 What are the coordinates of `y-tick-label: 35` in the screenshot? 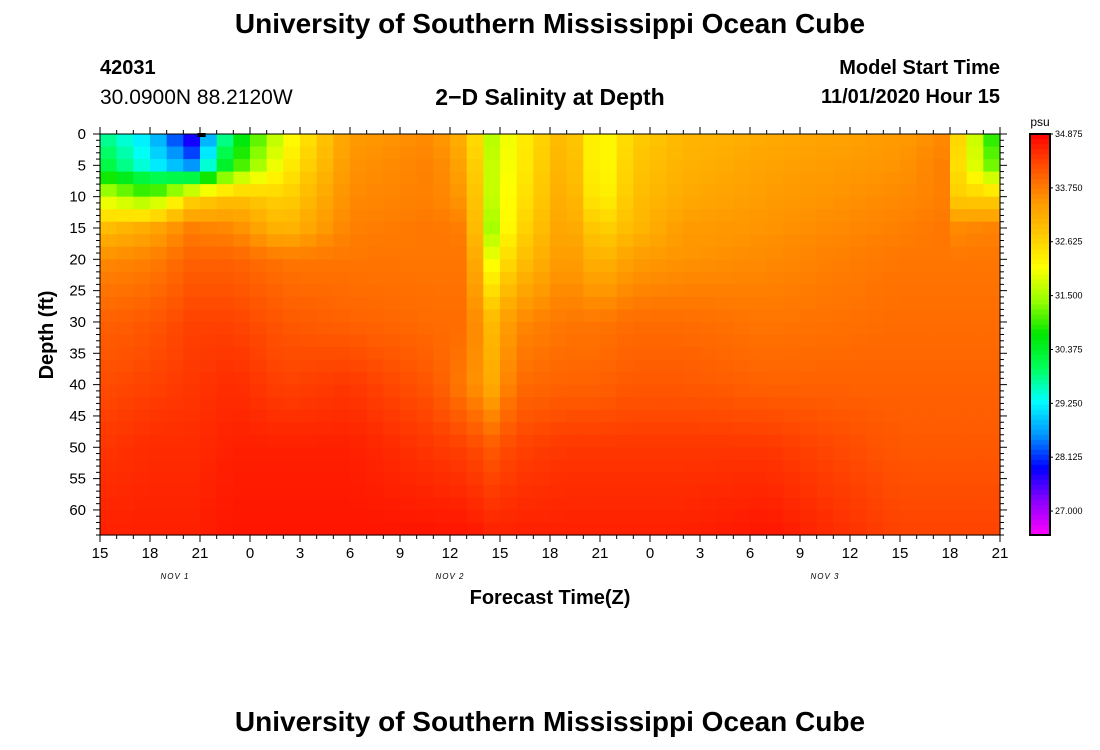 It's located at (77, 353).